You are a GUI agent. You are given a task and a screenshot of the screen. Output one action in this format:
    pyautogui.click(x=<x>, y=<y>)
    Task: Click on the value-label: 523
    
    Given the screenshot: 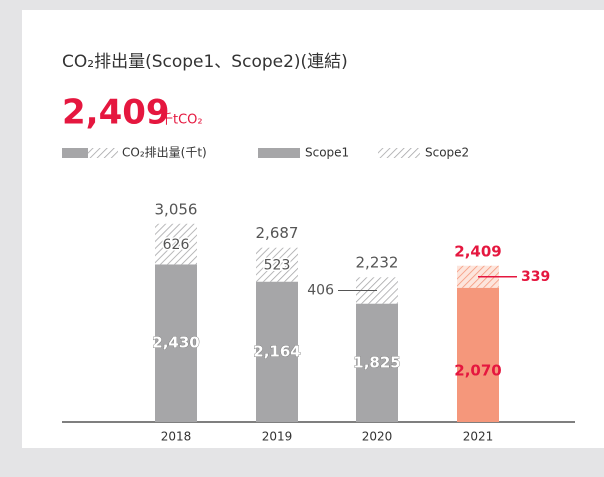 What is the action you would take?
    pyautogui.click(x=277, y=266)
    